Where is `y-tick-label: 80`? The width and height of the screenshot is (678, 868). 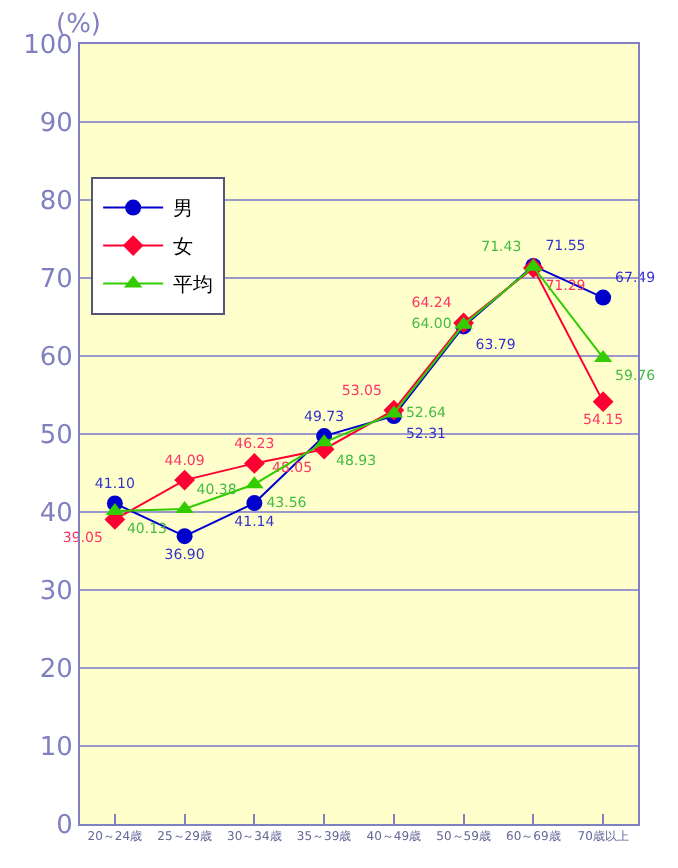 y-tick-label: 80 is located at coordinates (56, 202).